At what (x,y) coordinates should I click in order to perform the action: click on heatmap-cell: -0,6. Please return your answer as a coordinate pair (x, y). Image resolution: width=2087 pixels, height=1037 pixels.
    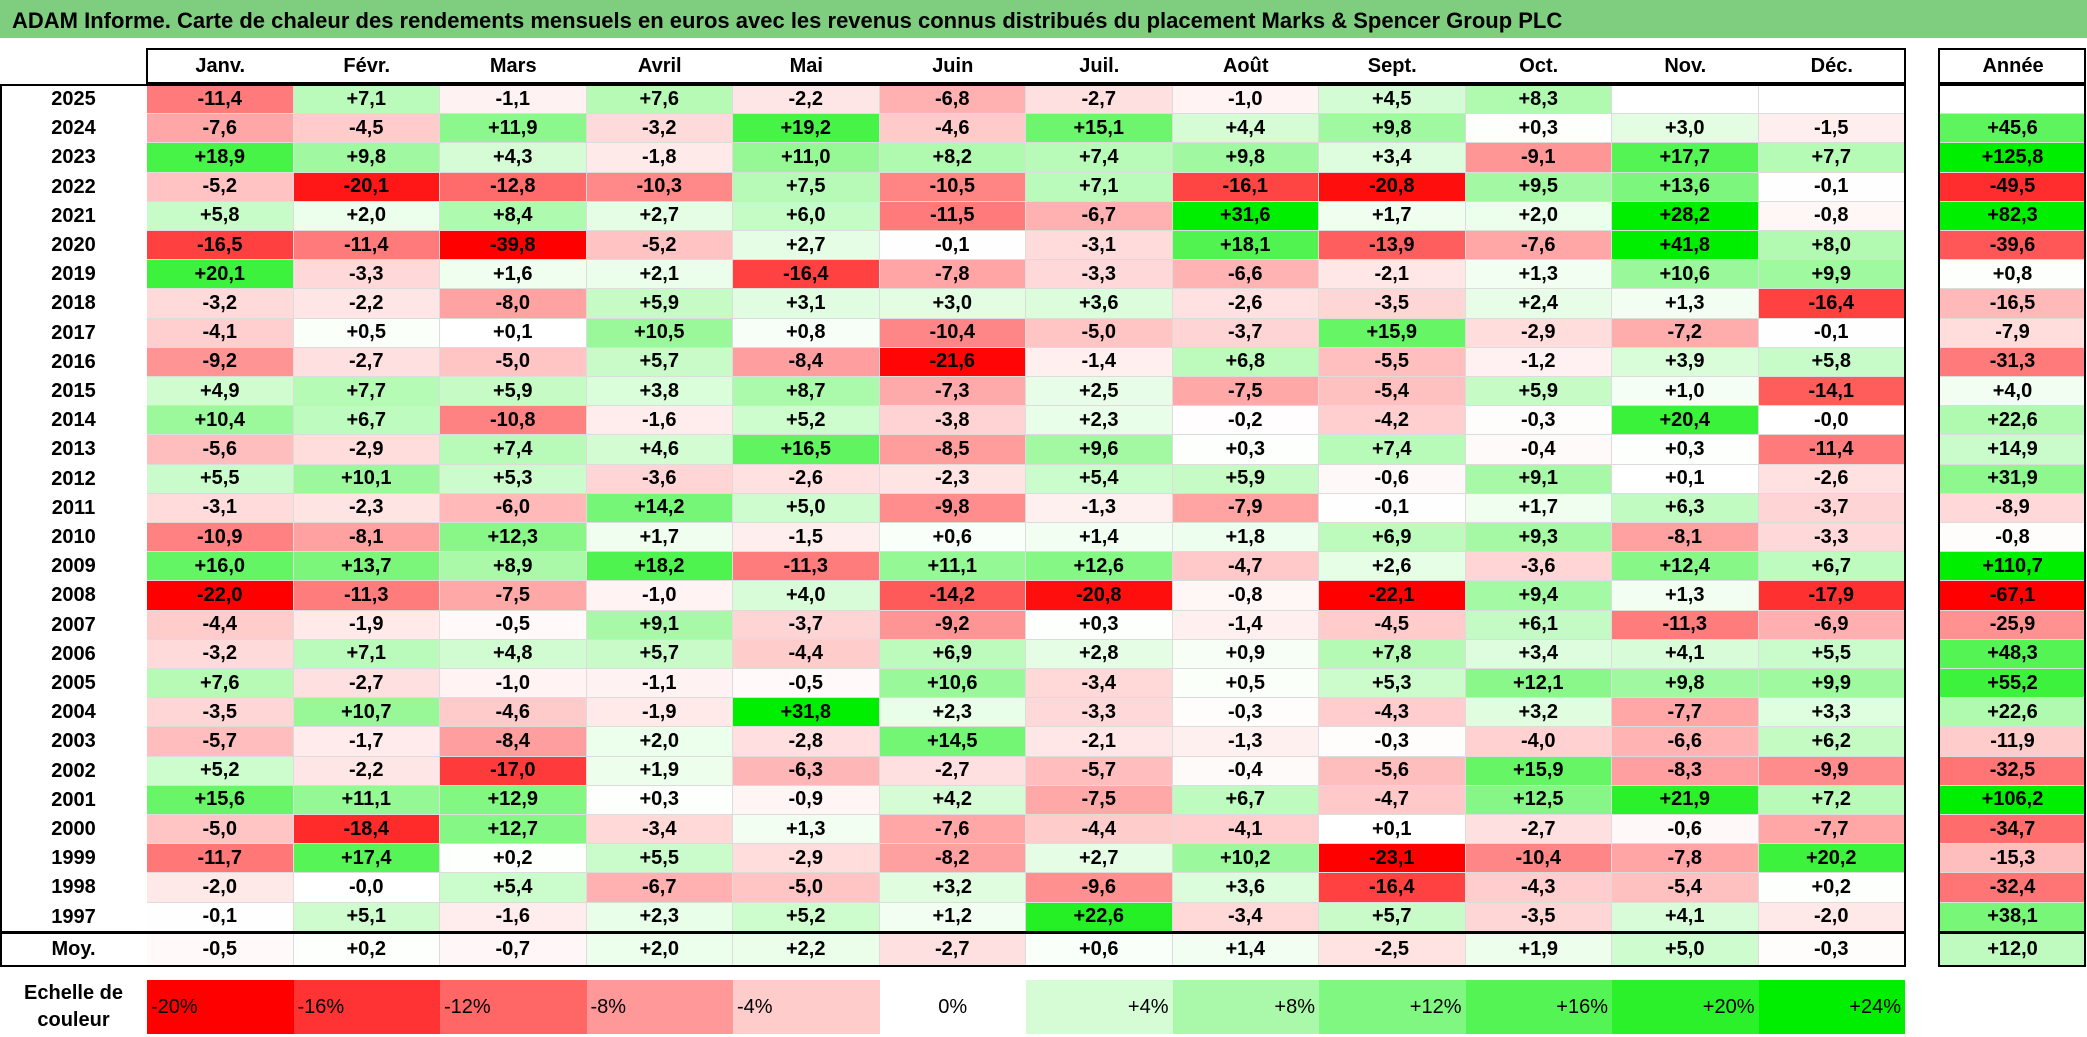
    Looking at the image, I should click on (1685, 830).